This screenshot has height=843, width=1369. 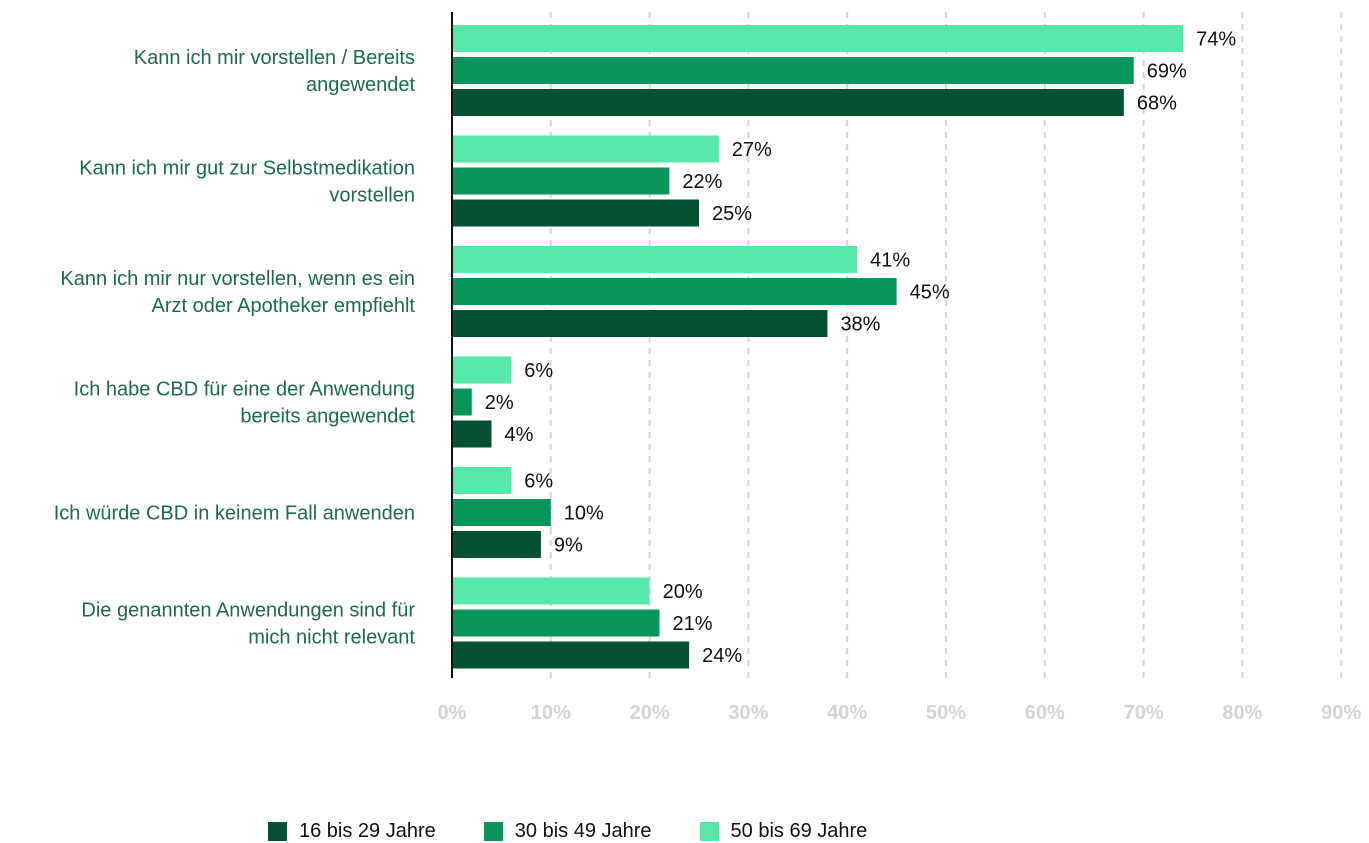 What do you see at coordinates (234, 514) in the screenshot?
I see `category-label: Ich würde CBD in keinem Fall anwenden` at bounding box center [234, 514].